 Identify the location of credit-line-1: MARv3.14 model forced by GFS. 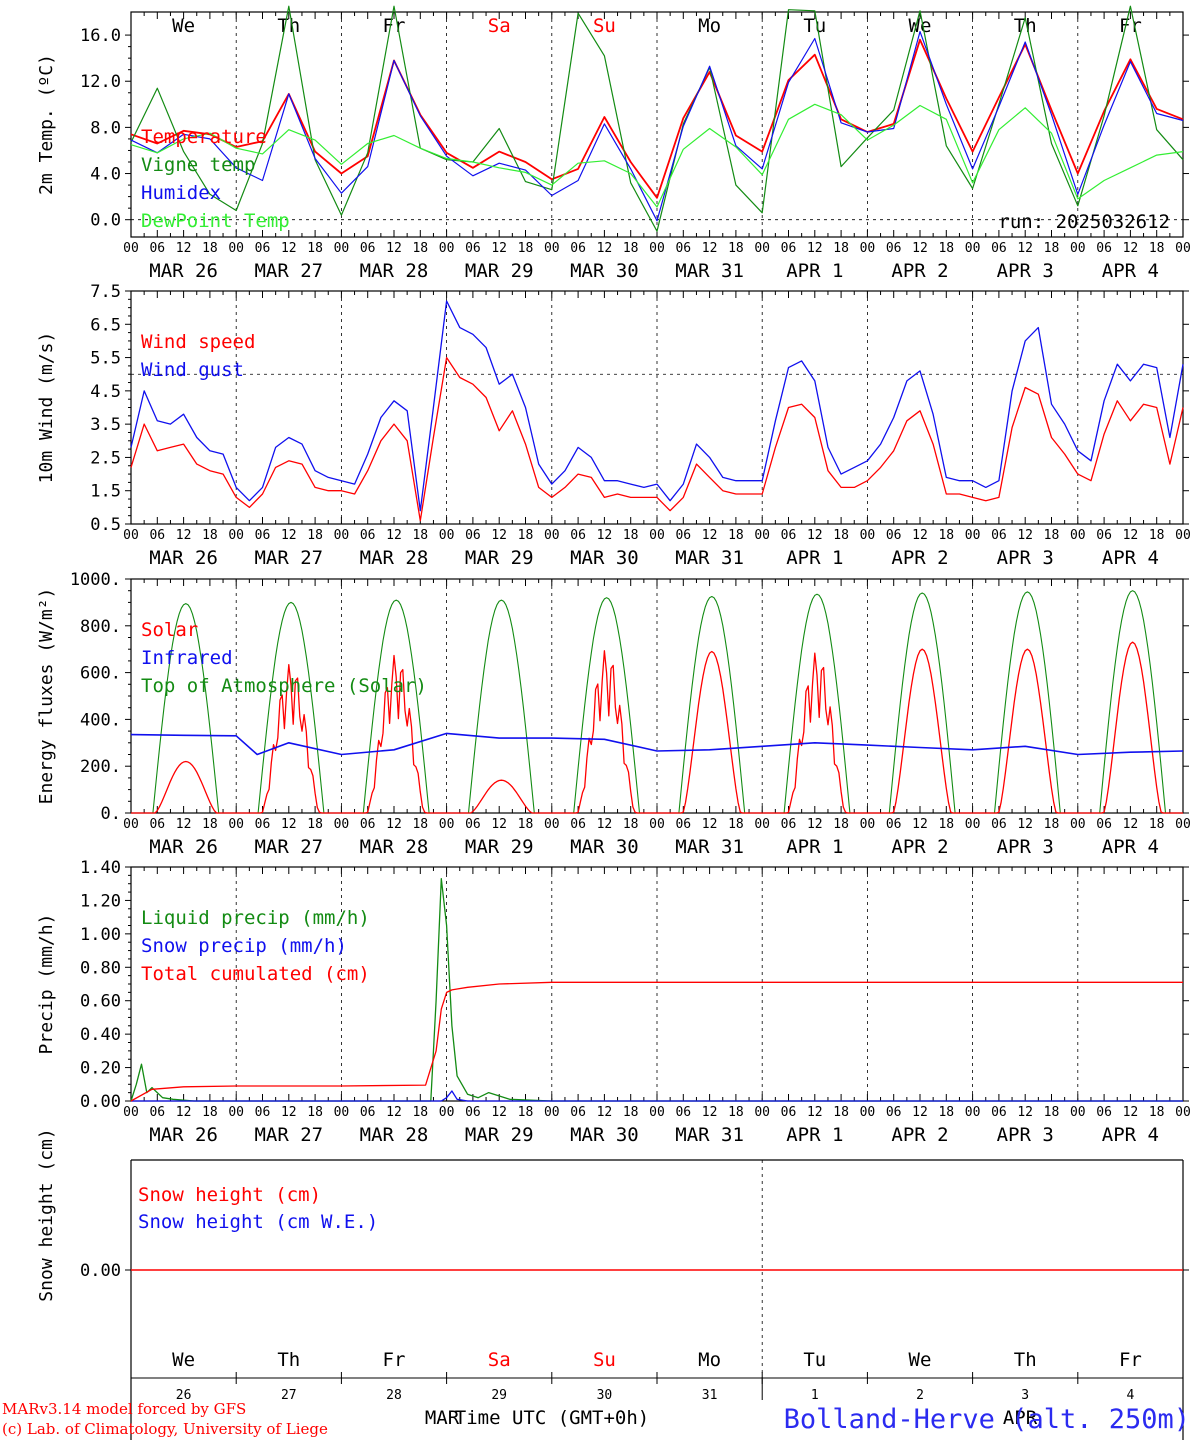
(124, 1409).